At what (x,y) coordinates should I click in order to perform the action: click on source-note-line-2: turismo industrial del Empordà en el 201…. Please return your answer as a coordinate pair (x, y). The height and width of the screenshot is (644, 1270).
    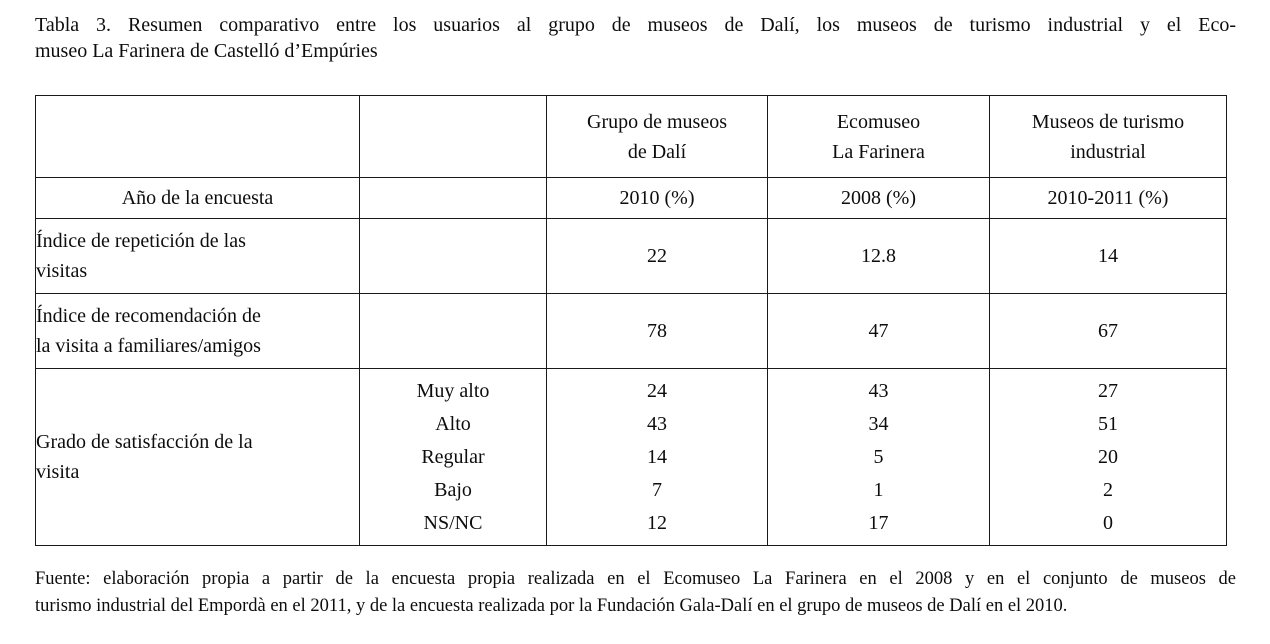
    Looking at the image, I should click on (551, 606).